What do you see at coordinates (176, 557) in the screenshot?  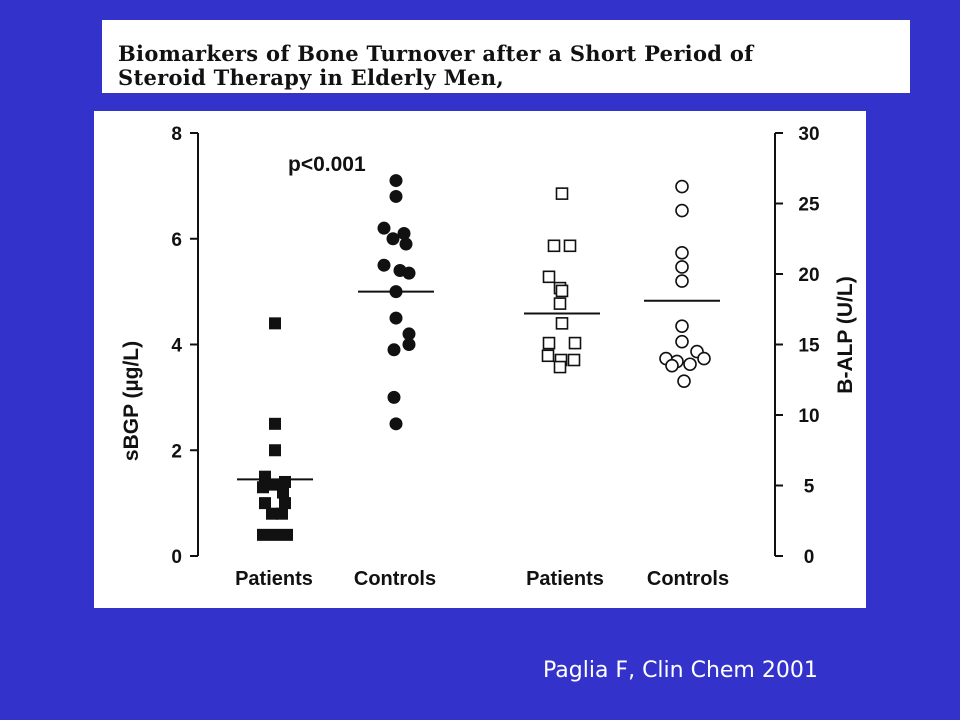 I see `left-tick-label: 0` at bounding box center [176, 557].